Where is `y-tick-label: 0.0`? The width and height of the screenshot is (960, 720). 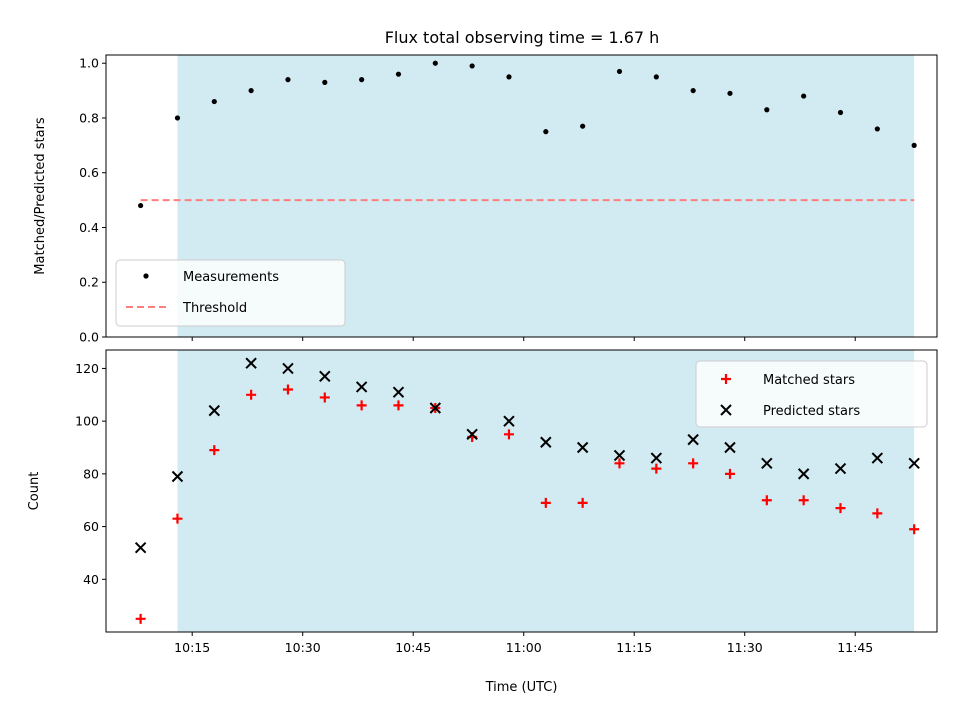
y-tick-label: 0.0 is located at coordinates (89, 337).